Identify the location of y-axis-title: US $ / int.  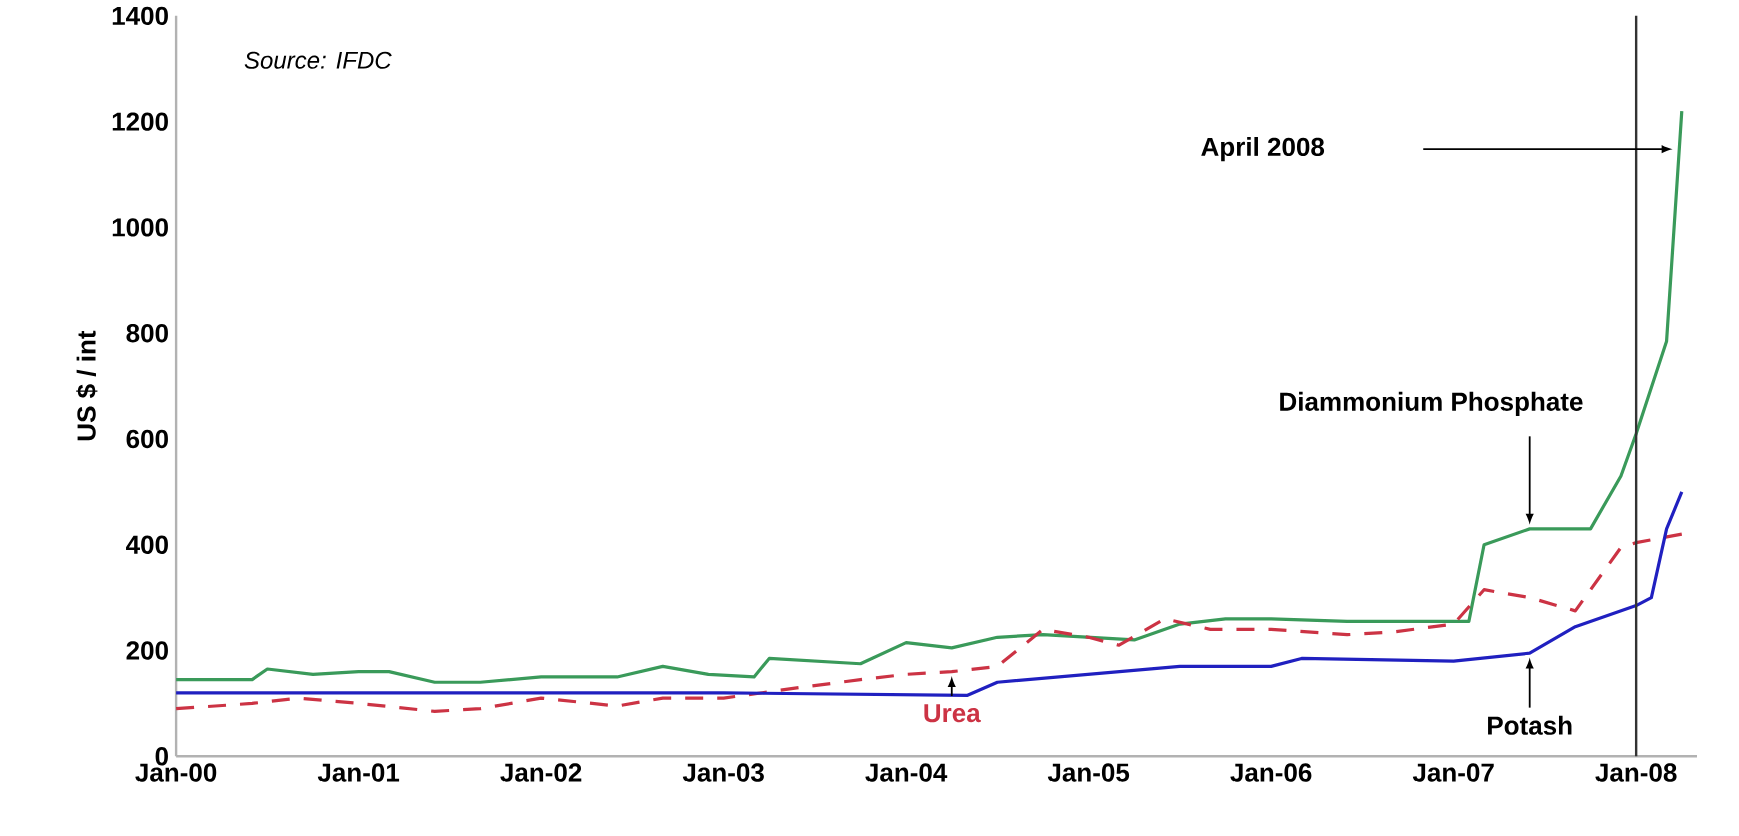
(87, 385).